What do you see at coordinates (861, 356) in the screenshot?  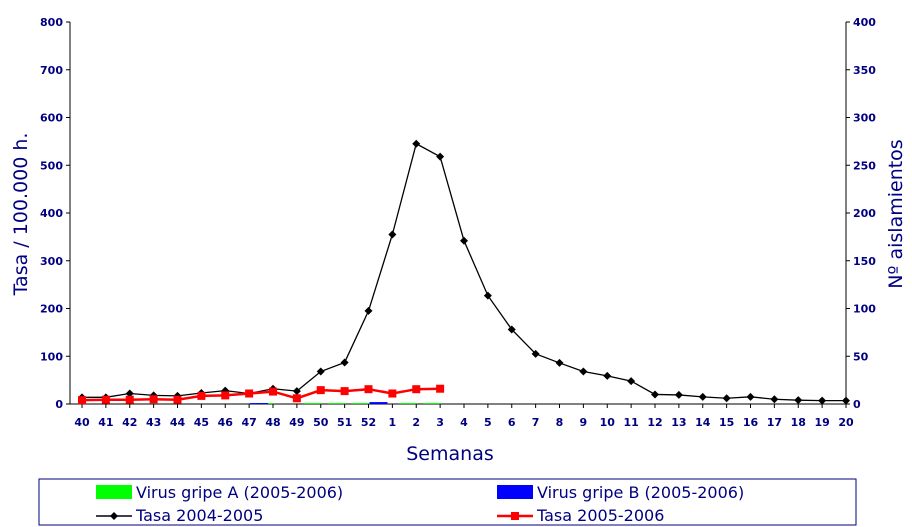 I see `right-tick-label: 50` at bounding box center [861, 356].